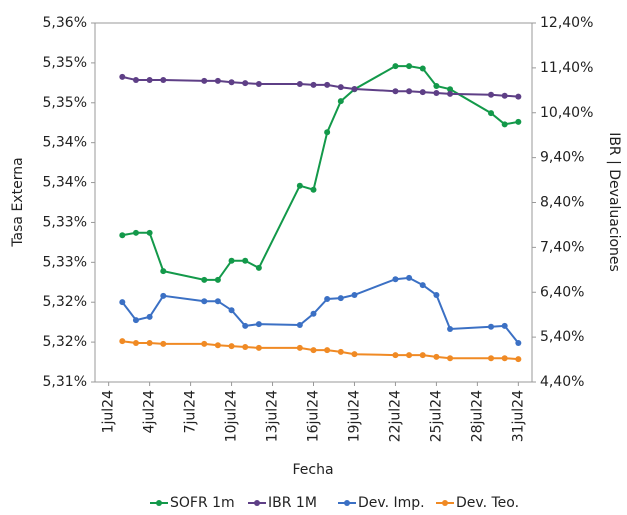 The width and height of the screenshot is (627, 515). Describe the element at coordinates (562, 292) in the screenshot. I see `y2-tick-label: 6,40%` at that location.